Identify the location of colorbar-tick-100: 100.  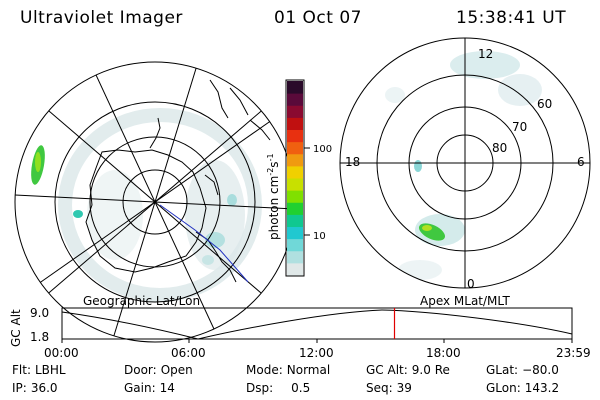
(322, 149).